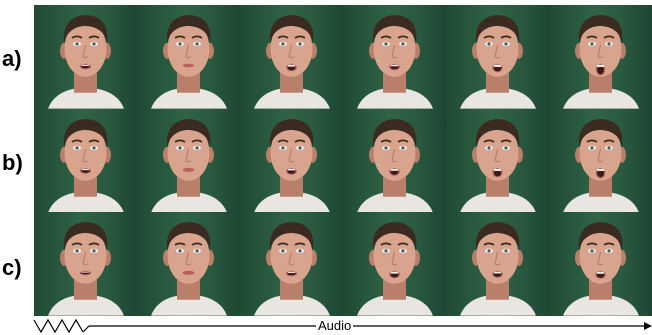 The image size is (652, 335). What do you see at coordinates (58, 326) in the screenshot?
I see `audio-waveform-icon` at bounding box center [58, 326].